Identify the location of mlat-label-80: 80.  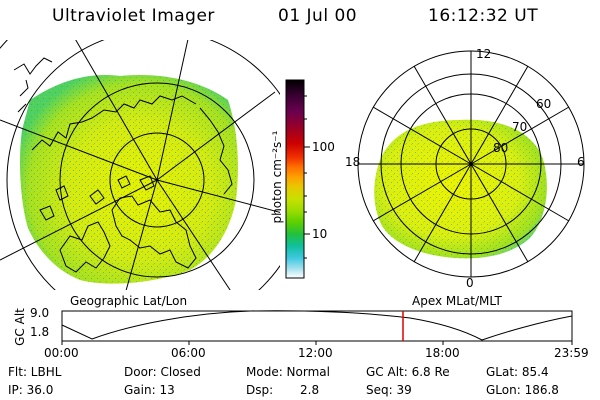
(501, 148).